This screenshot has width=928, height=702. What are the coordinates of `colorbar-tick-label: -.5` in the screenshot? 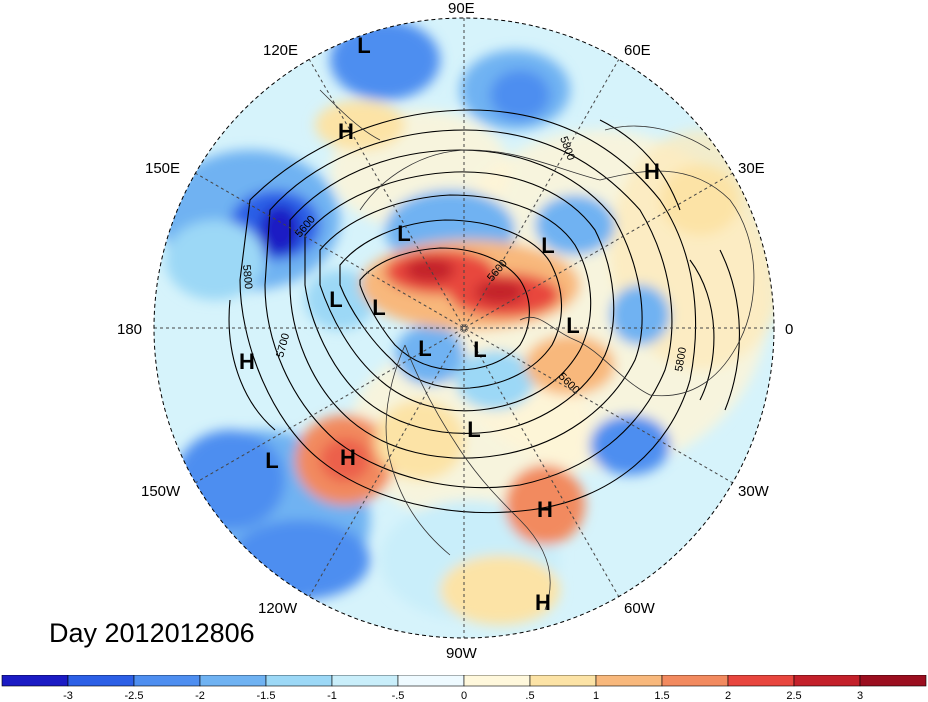 It's located at (398, 696).